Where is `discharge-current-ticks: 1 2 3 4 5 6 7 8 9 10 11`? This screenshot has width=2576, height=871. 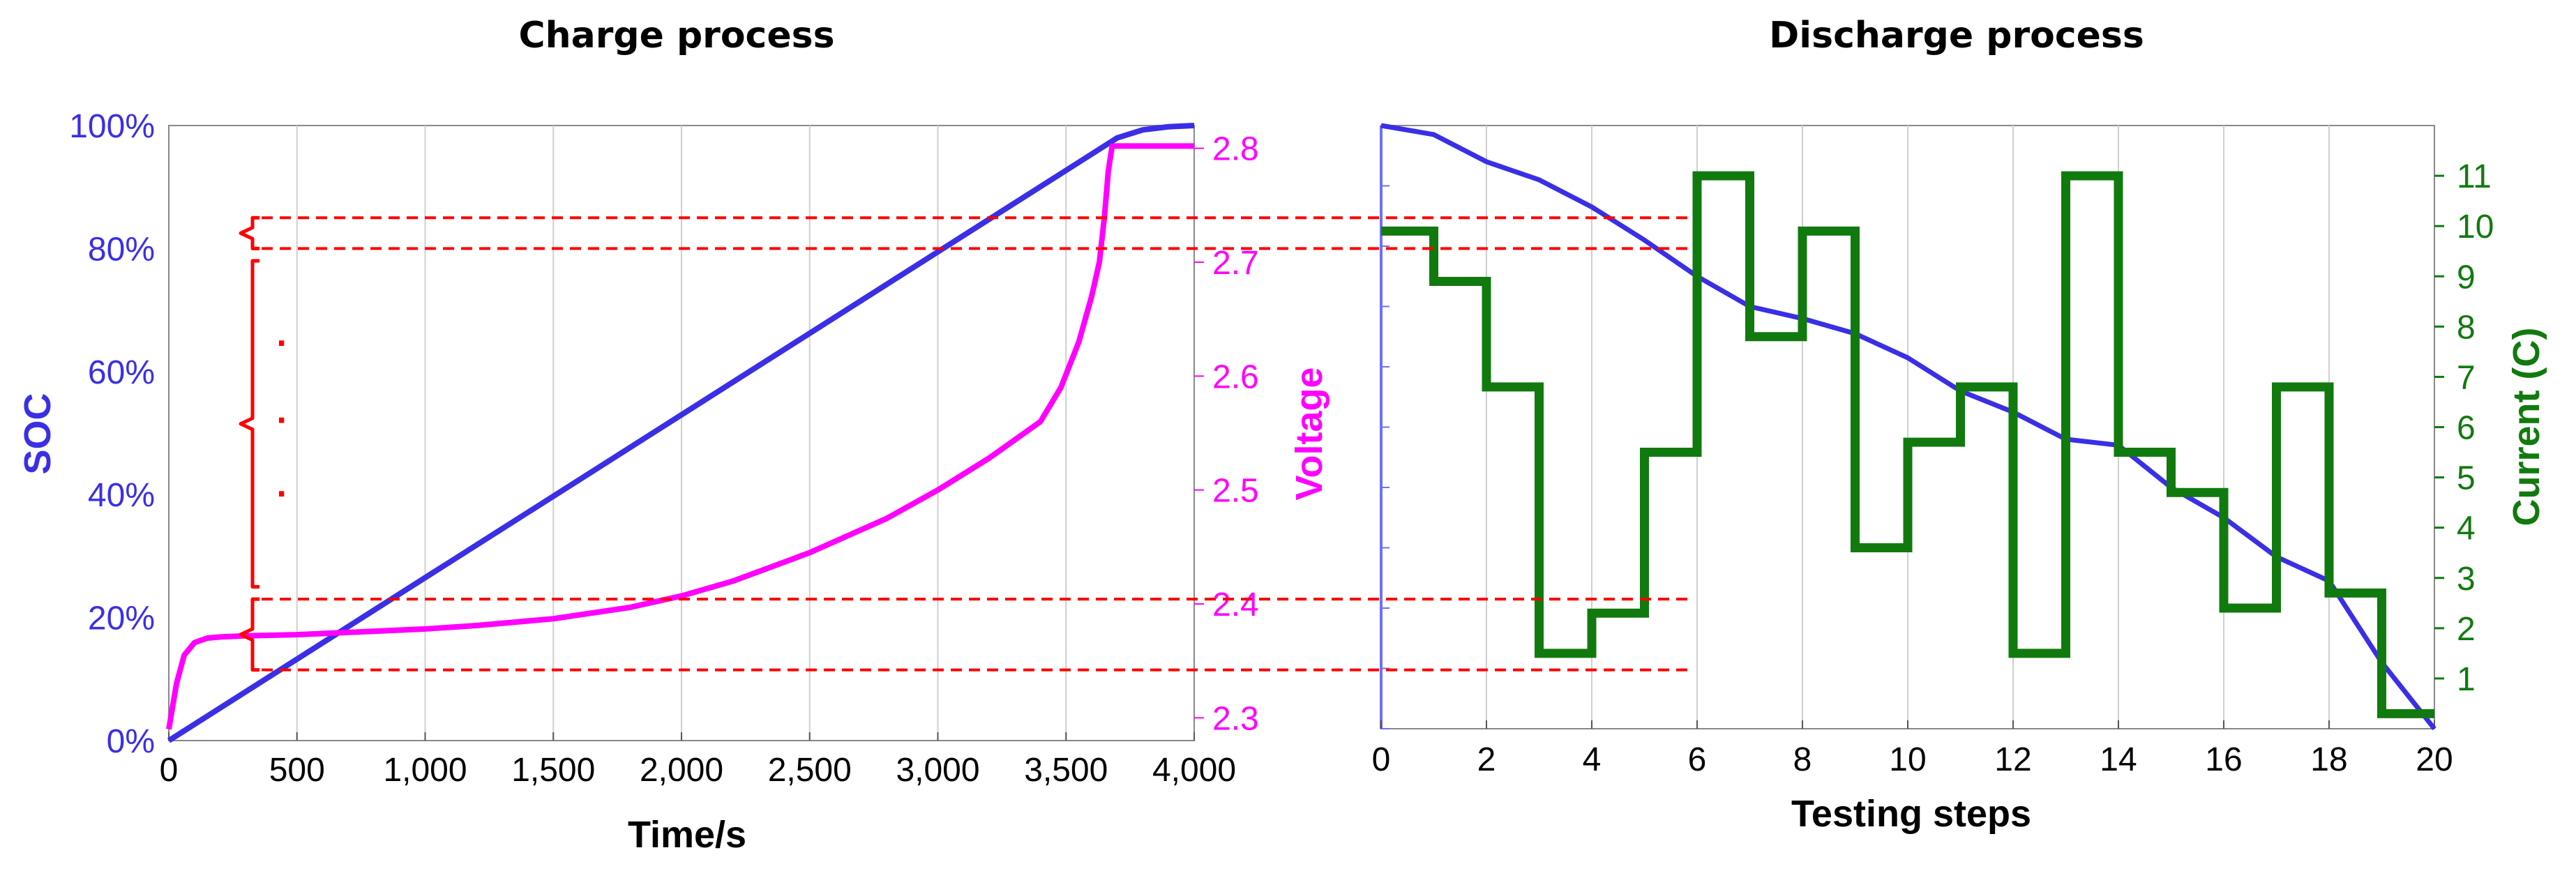 discharge-current-ticks: 1 2 3 4 5 6 7 8 9 10 11 is located at coordinates (2464, 428).